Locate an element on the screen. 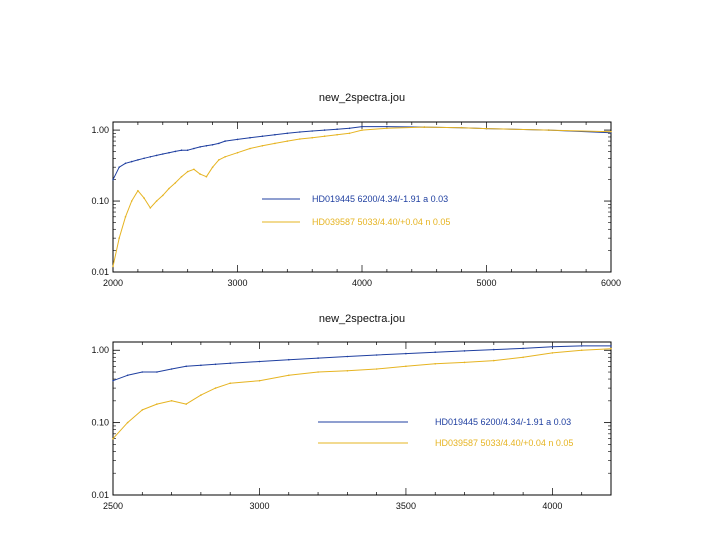 This screenshot has height=540, width=720. x-tick-label: 6000 is located at coordinates (611, 283).